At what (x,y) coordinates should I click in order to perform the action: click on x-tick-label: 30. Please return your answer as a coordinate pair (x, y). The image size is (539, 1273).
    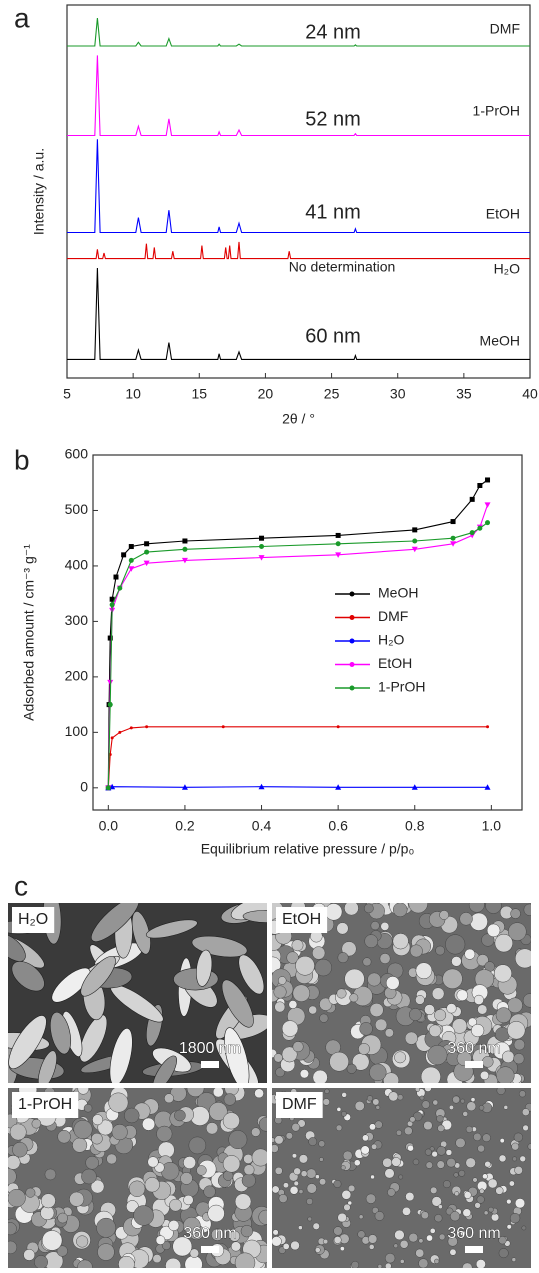
    Looking at the image, I should click on (398, 394).